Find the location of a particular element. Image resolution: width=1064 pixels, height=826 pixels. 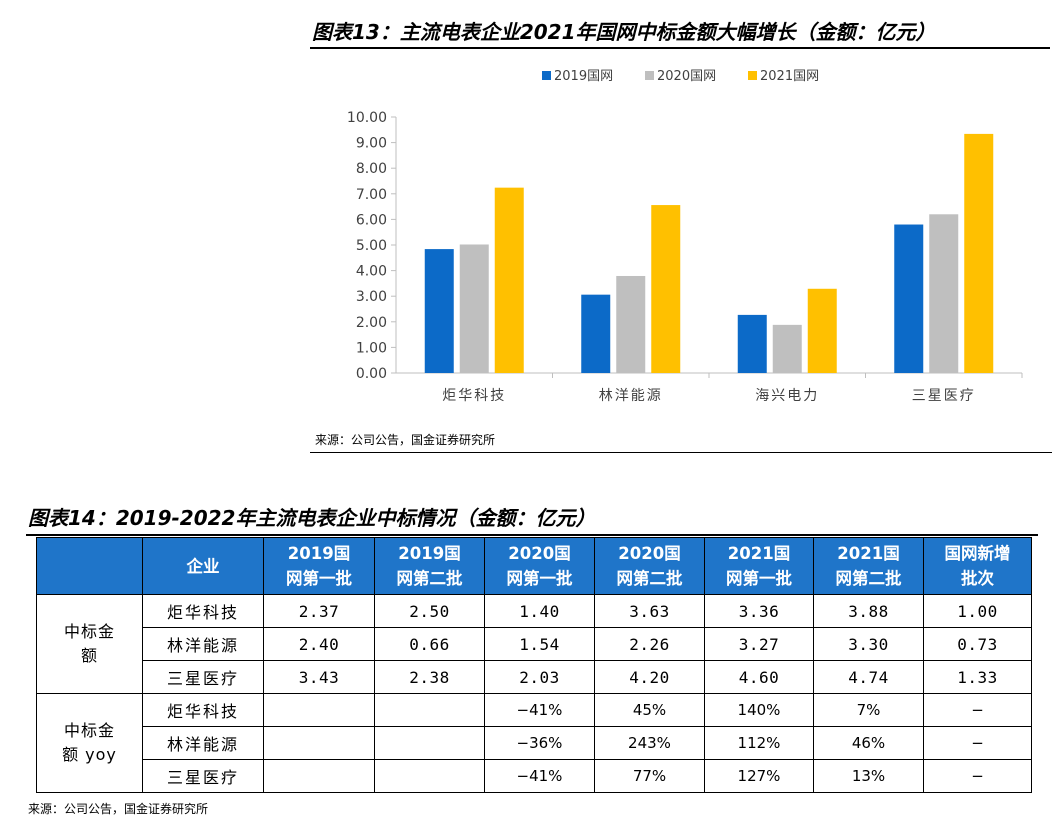

figure-14-title: 图表14：2019-2022年主流电表企业中标情况（金额：亿元） is located at coordinates (312, 518).